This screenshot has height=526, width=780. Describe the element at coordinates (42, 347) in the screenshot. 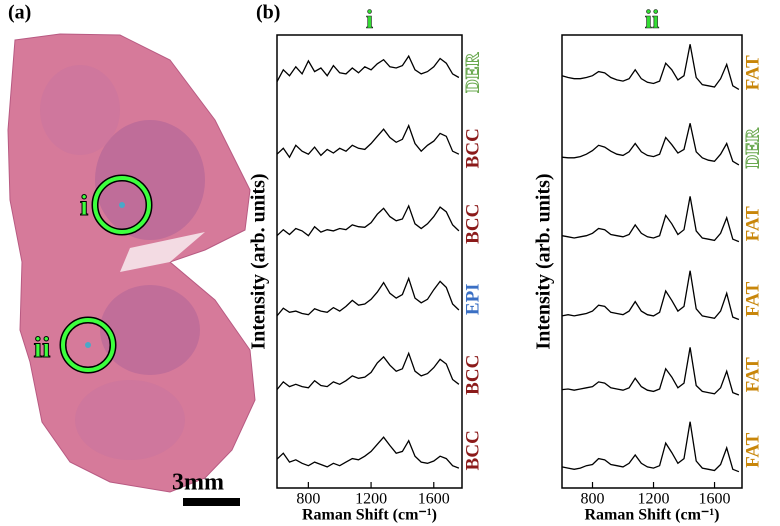

I see `region-marker: ii` at that location.